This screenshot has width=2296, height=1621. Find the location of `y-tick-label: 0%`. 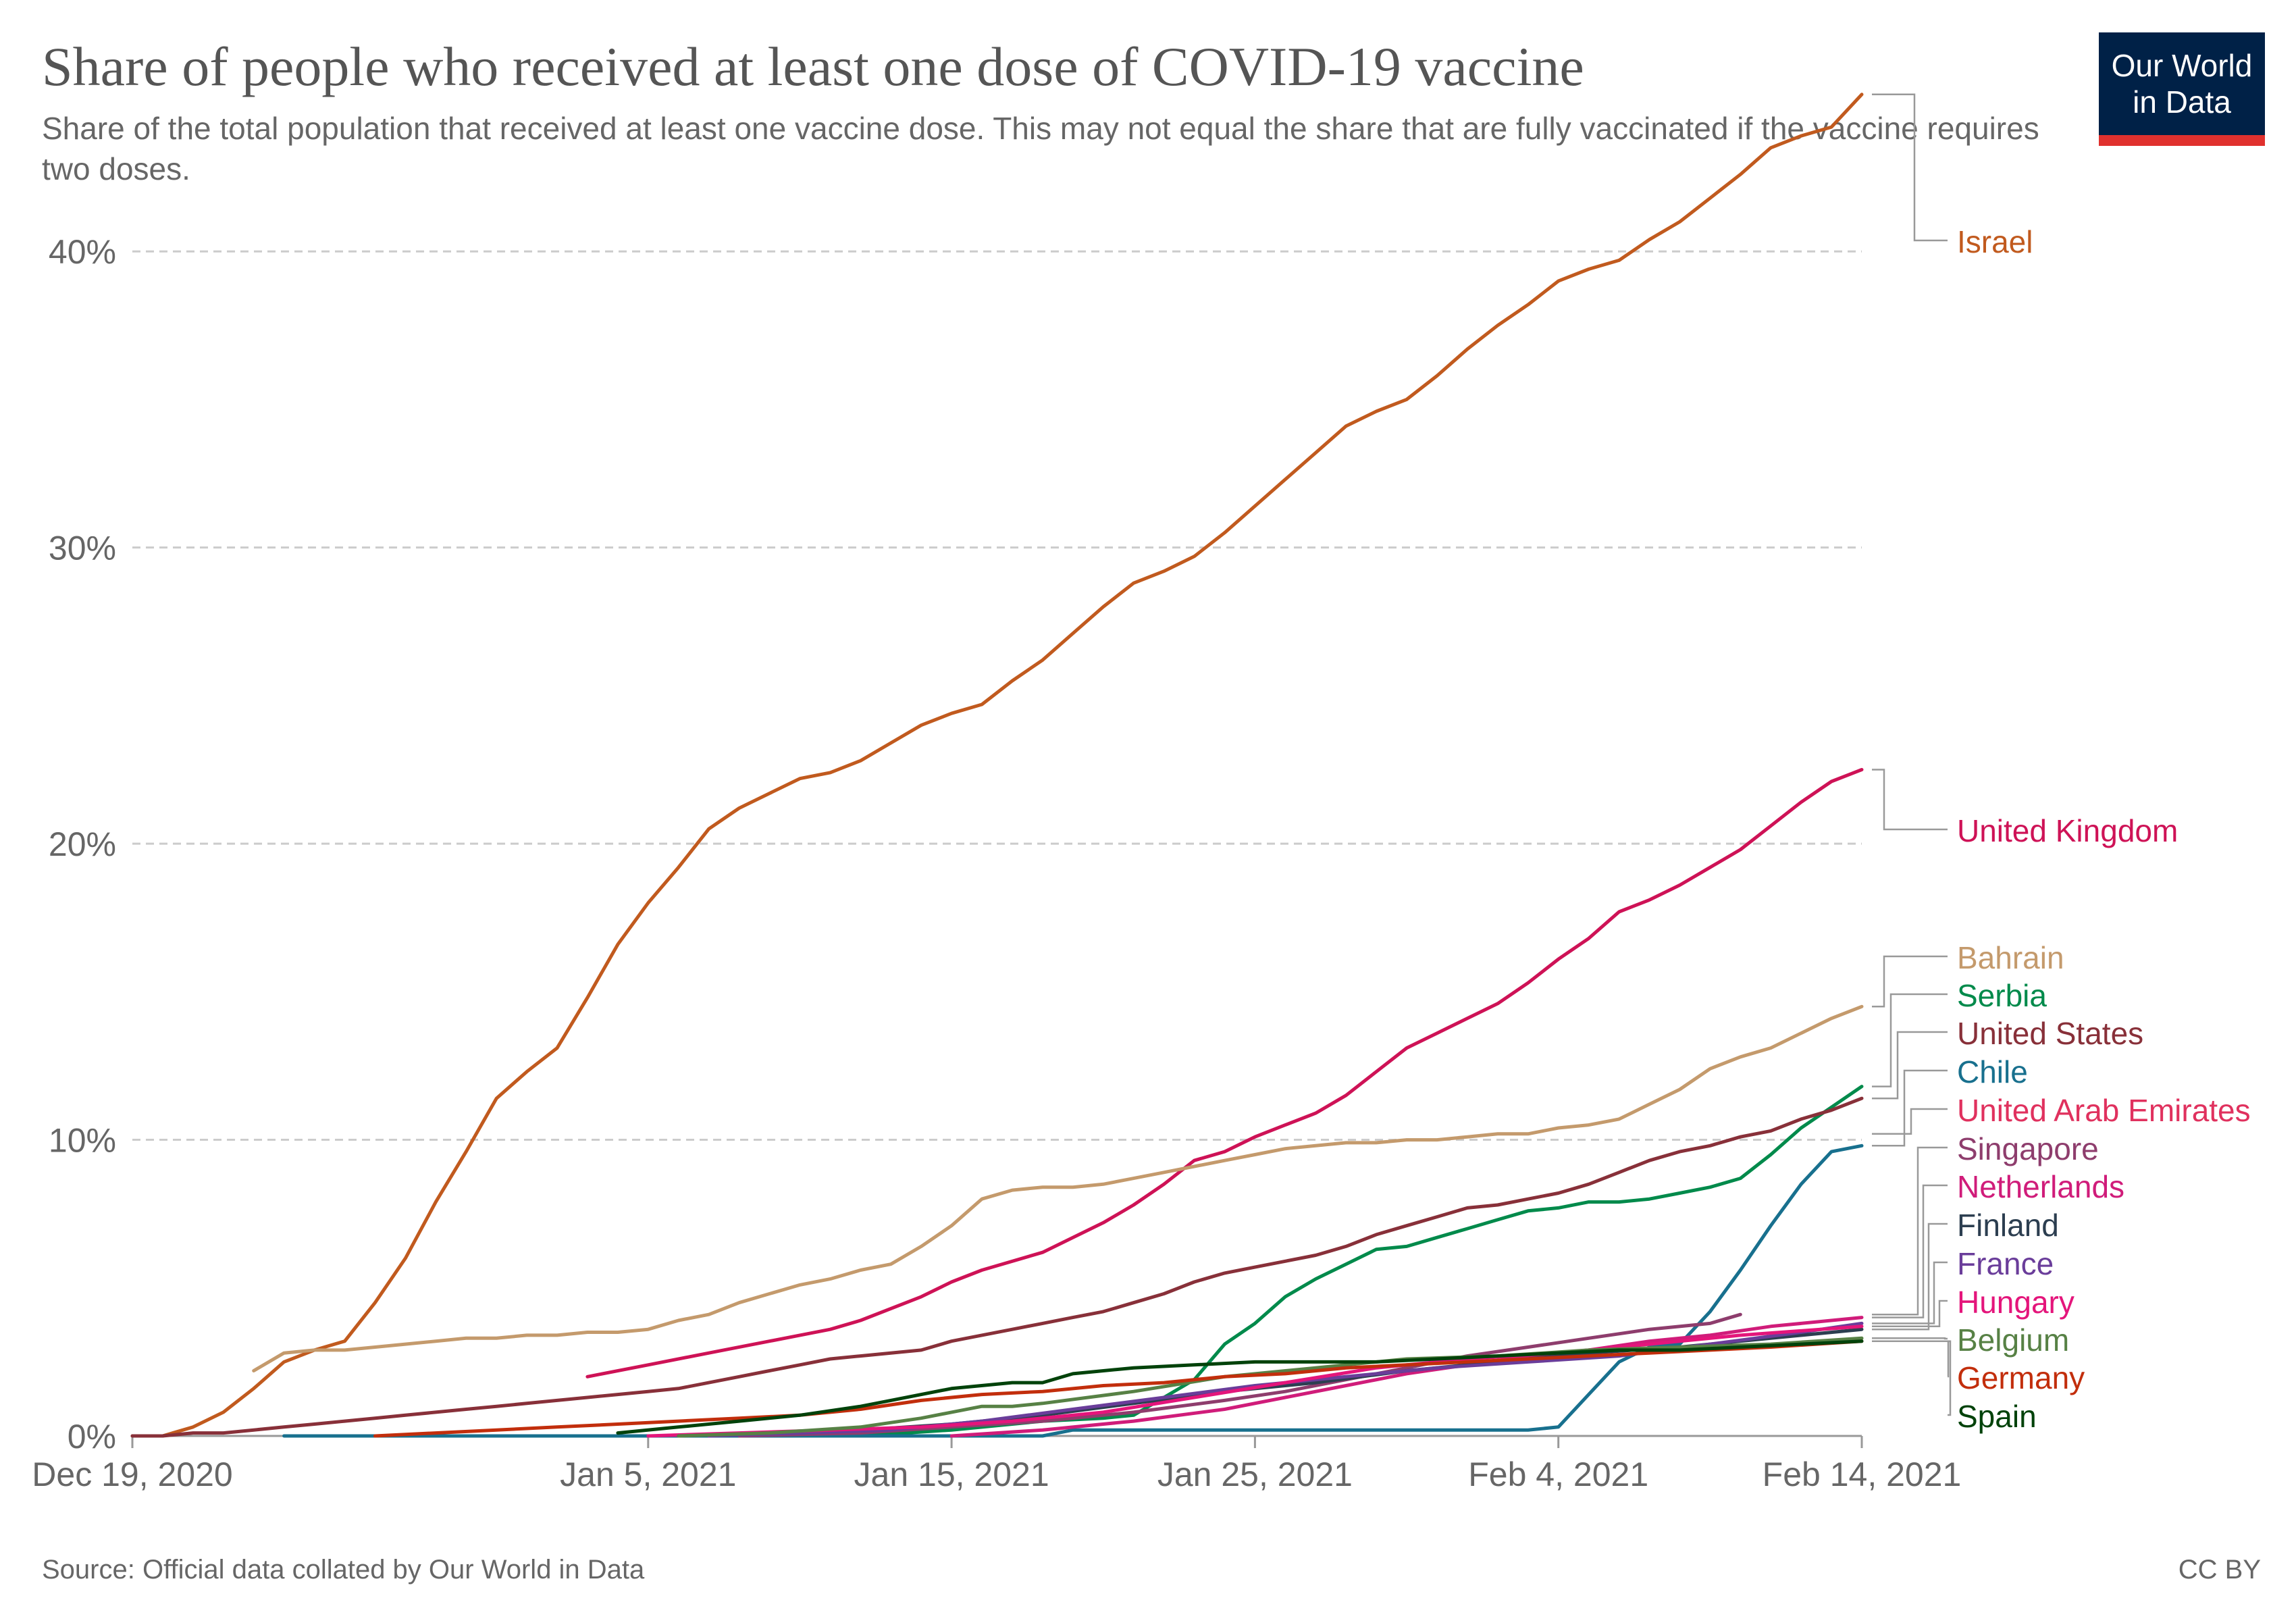

y-tick-label: 0% is located at coordinates (92, 1437).